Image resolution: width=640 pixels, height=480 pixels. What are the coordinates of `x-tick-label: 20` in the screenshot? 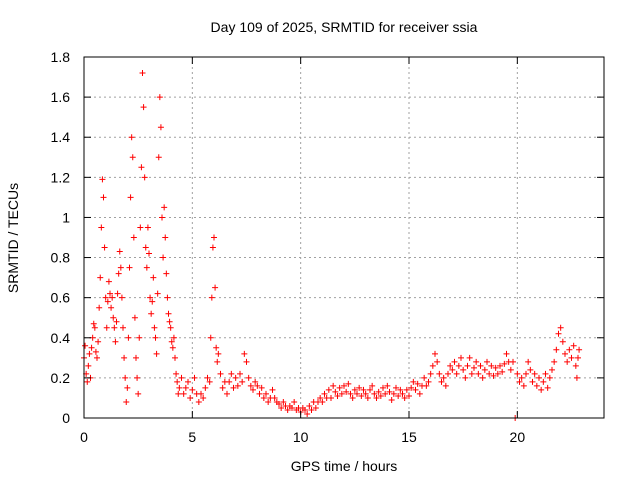 It's located at (518, 437).